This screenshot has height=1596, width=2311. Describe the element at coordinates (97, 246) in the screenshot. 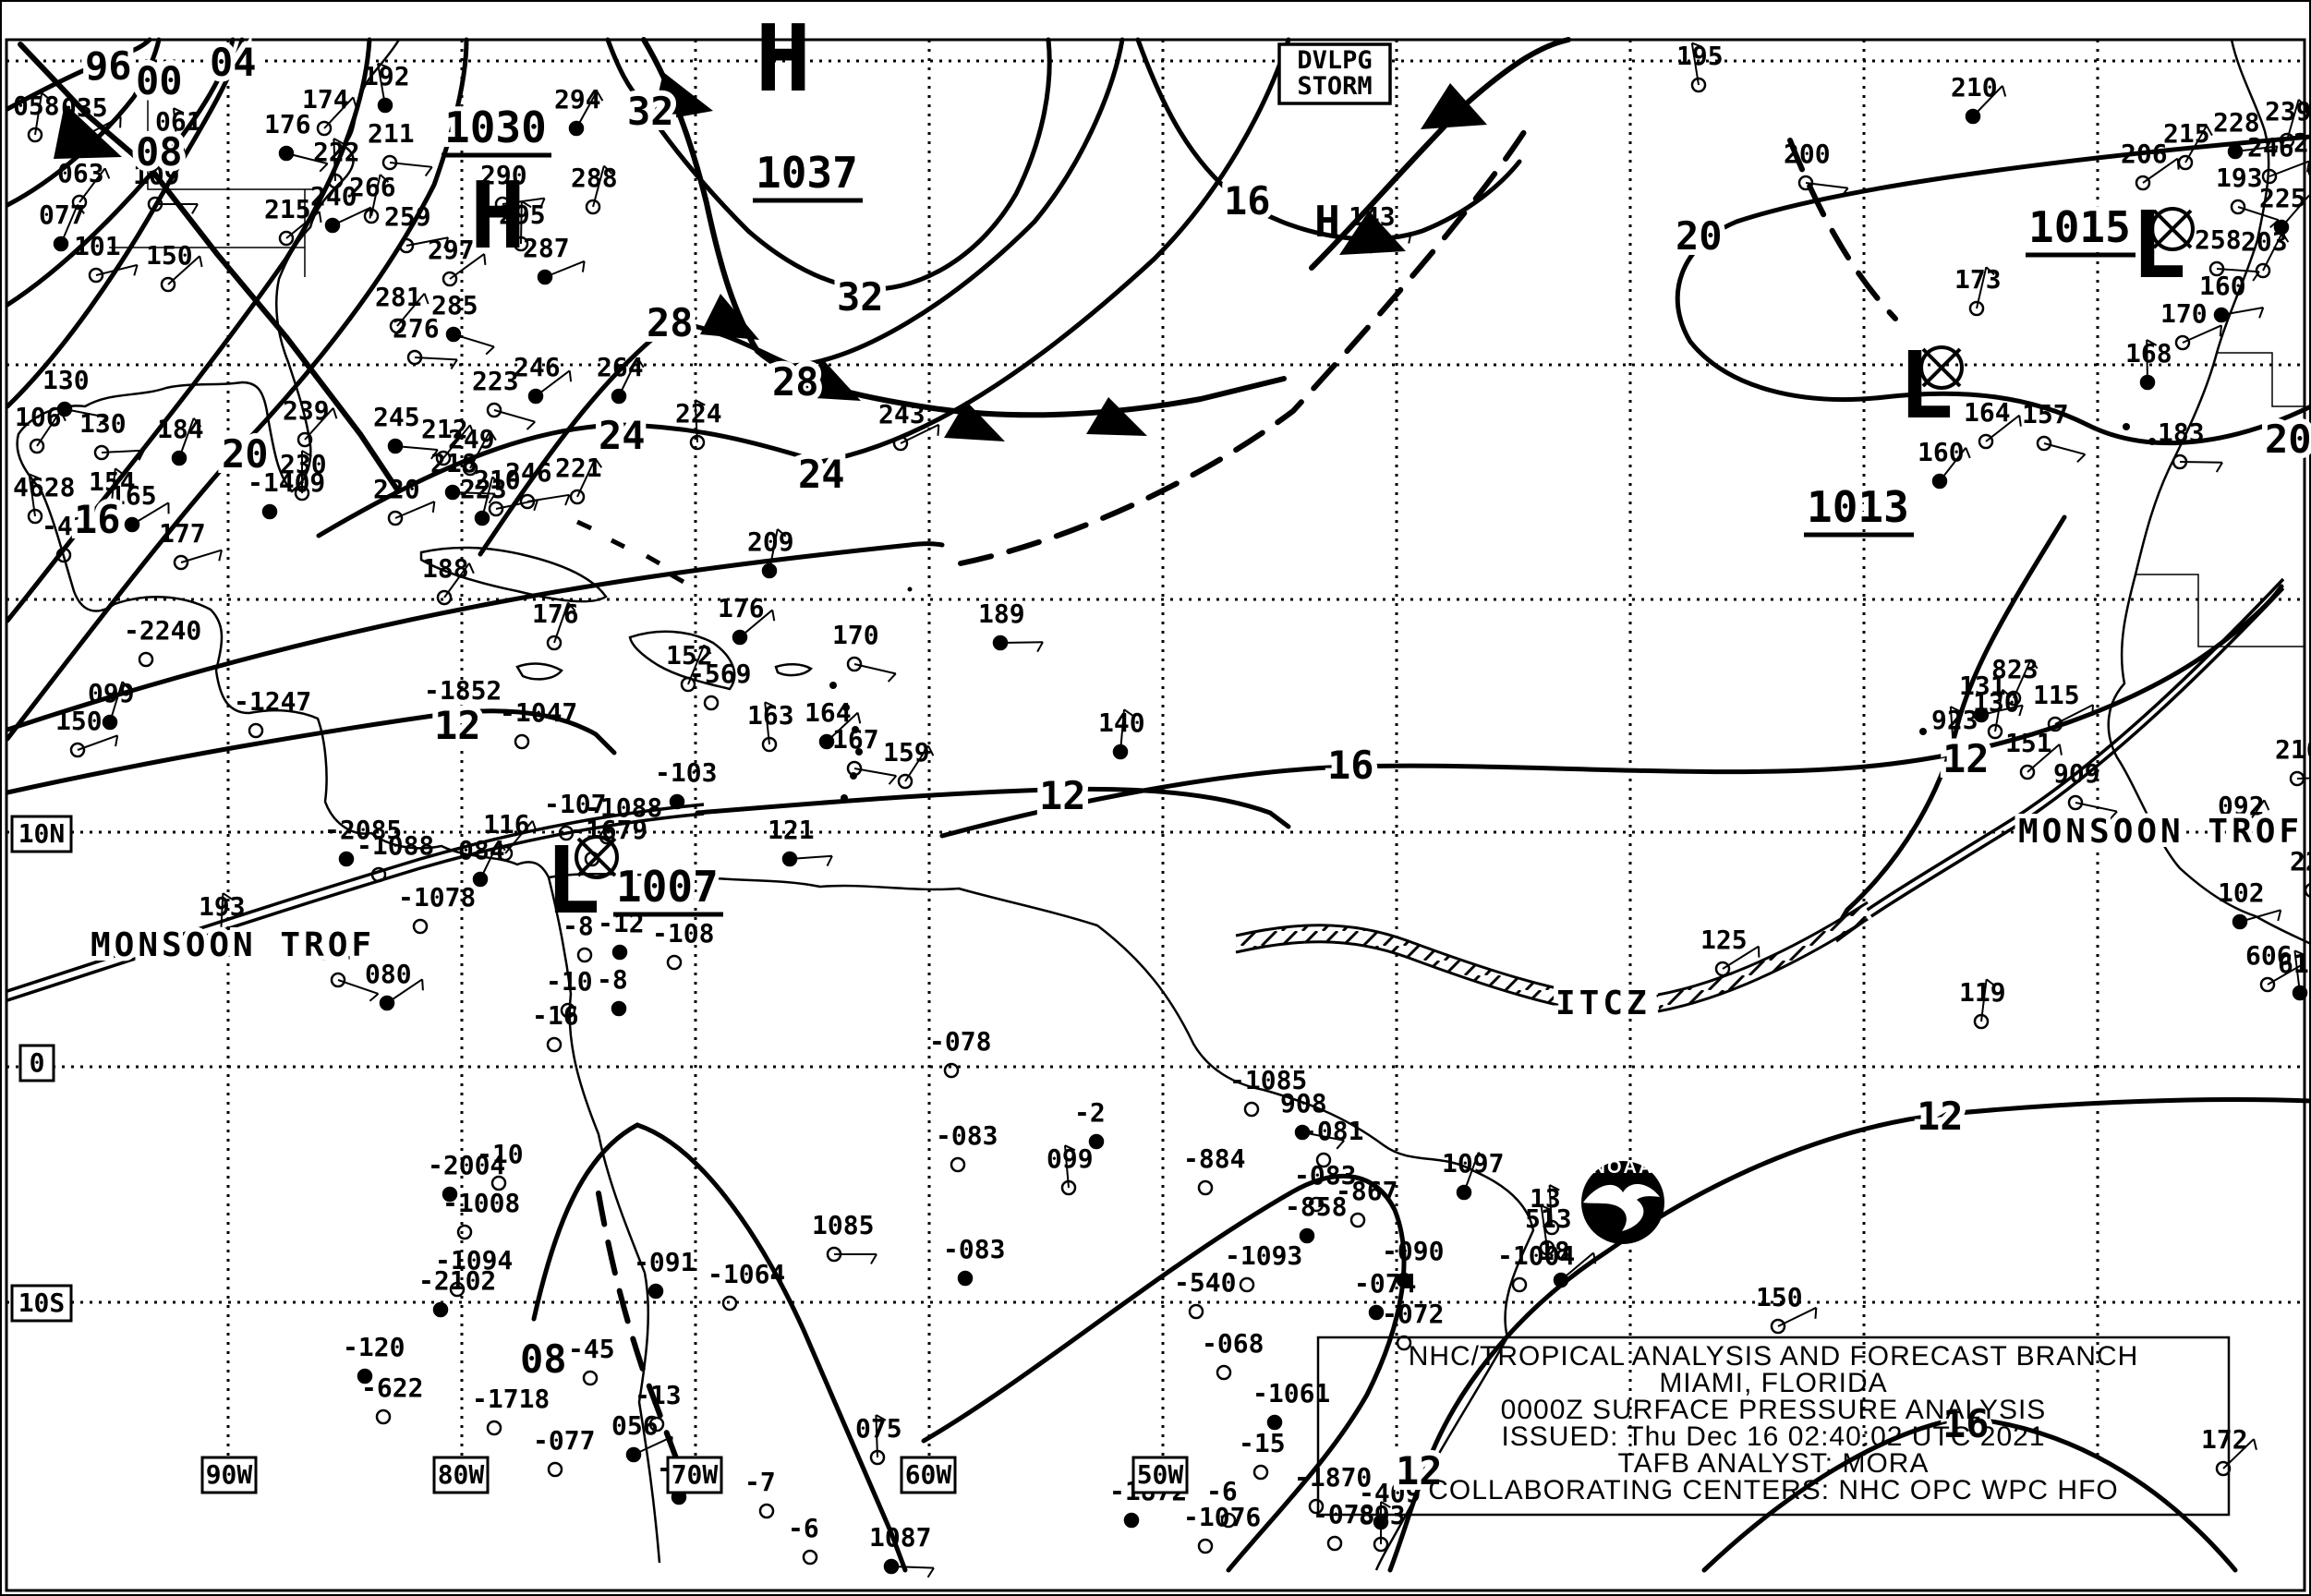

I see `station-value: 101` at that location.